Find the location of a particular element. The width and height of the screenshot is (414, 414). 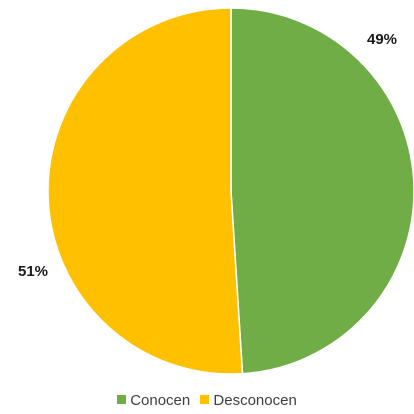

legend-item-conocen: Conocen is located at coordinates (153, 400).